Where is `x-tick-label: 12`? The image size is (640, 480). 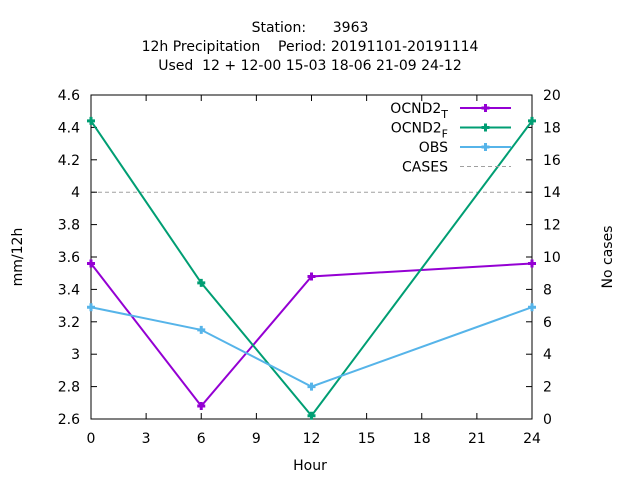 x-tick-label: 12 is located at coordinates (312, 439).